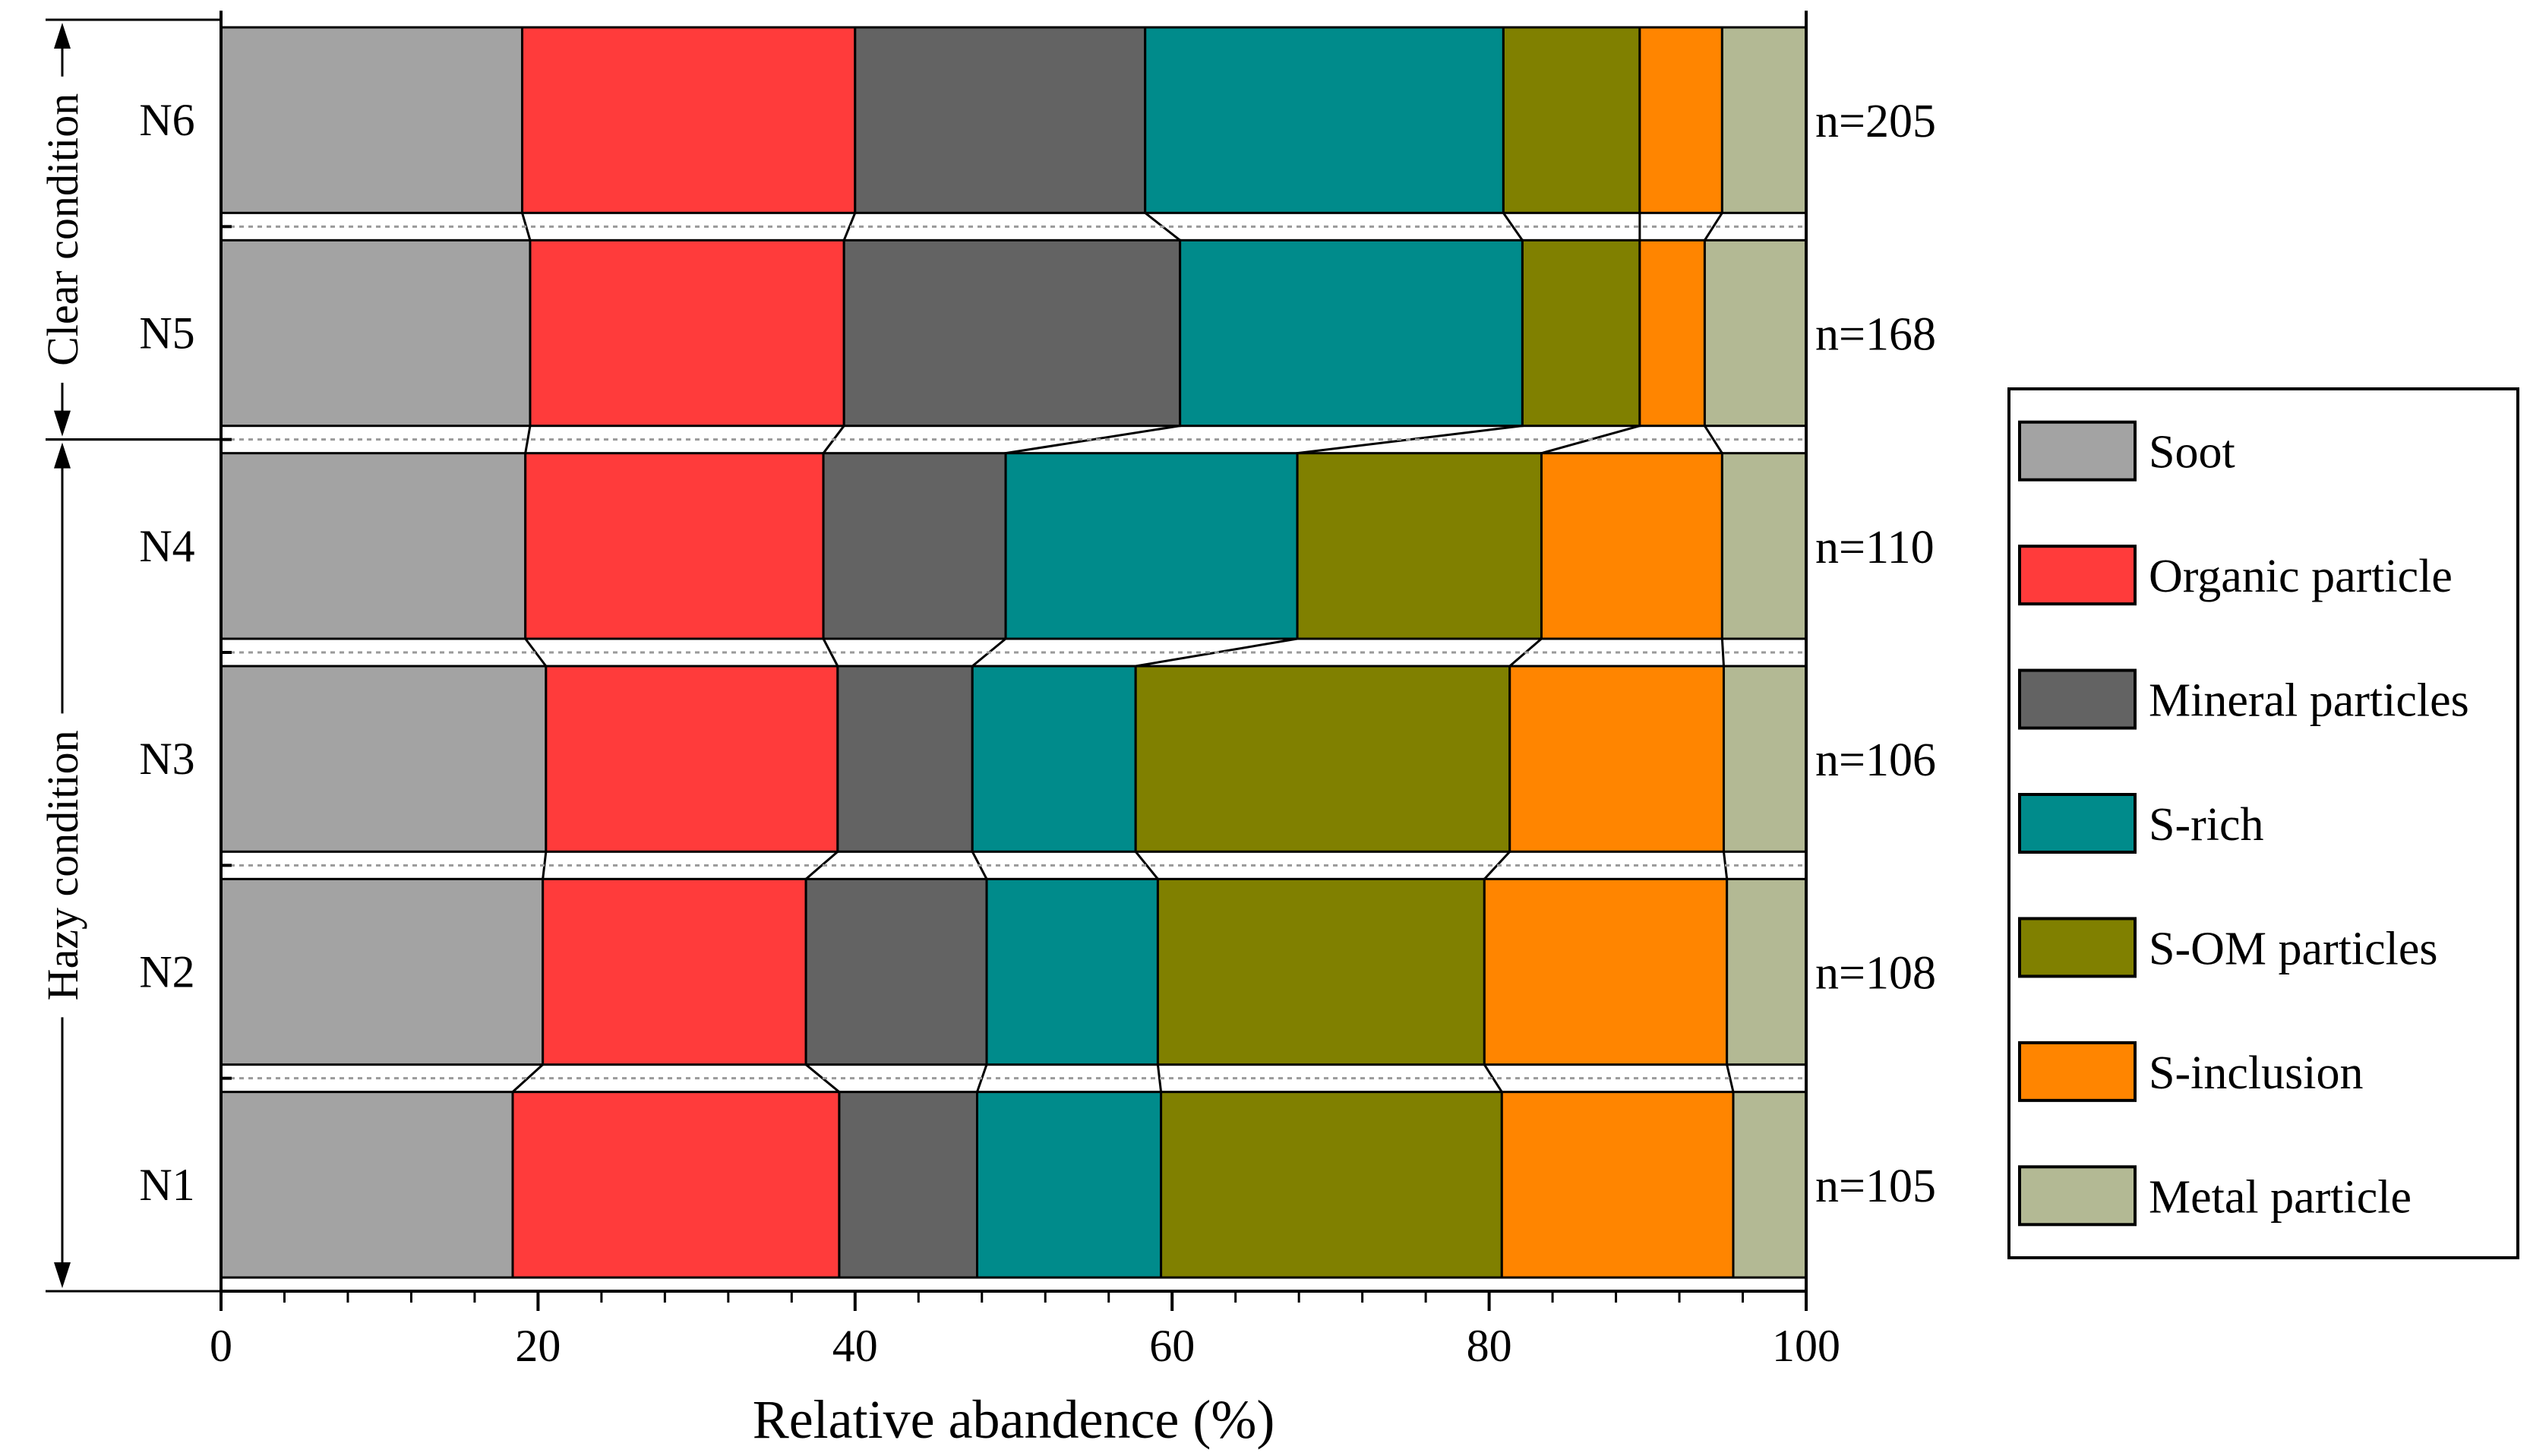 This screenshot has height=1456, width=2530. I want to click on legend-label-metal-particle: Metal particle, so click(2280, 1197).